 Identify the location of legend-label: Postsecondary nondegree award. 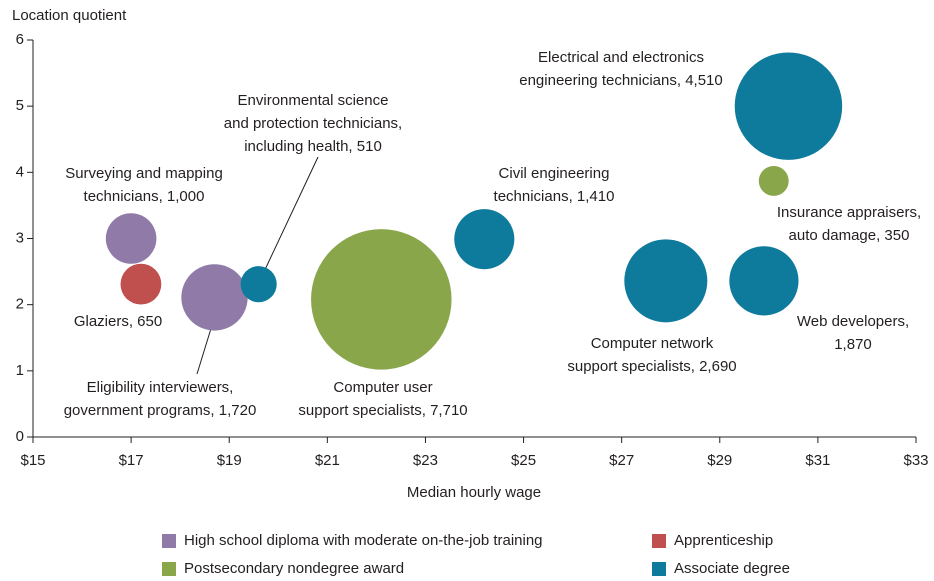
(294, 568).